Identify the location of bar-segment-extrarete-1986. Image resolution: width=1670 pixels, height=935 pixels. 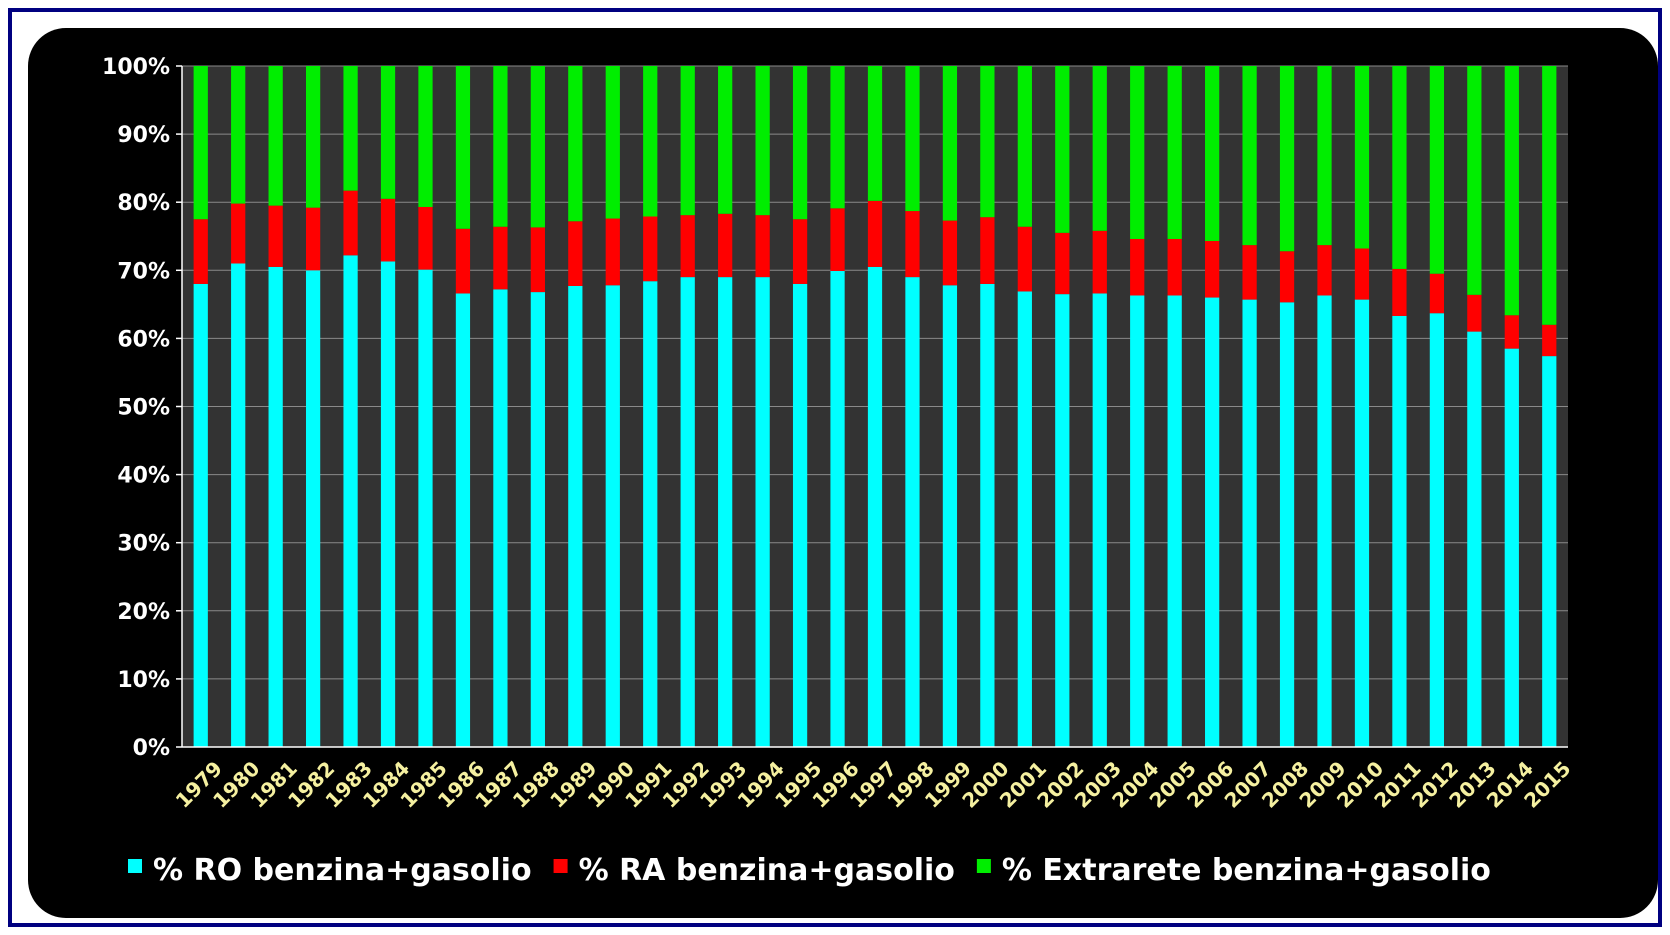
(463, 147).